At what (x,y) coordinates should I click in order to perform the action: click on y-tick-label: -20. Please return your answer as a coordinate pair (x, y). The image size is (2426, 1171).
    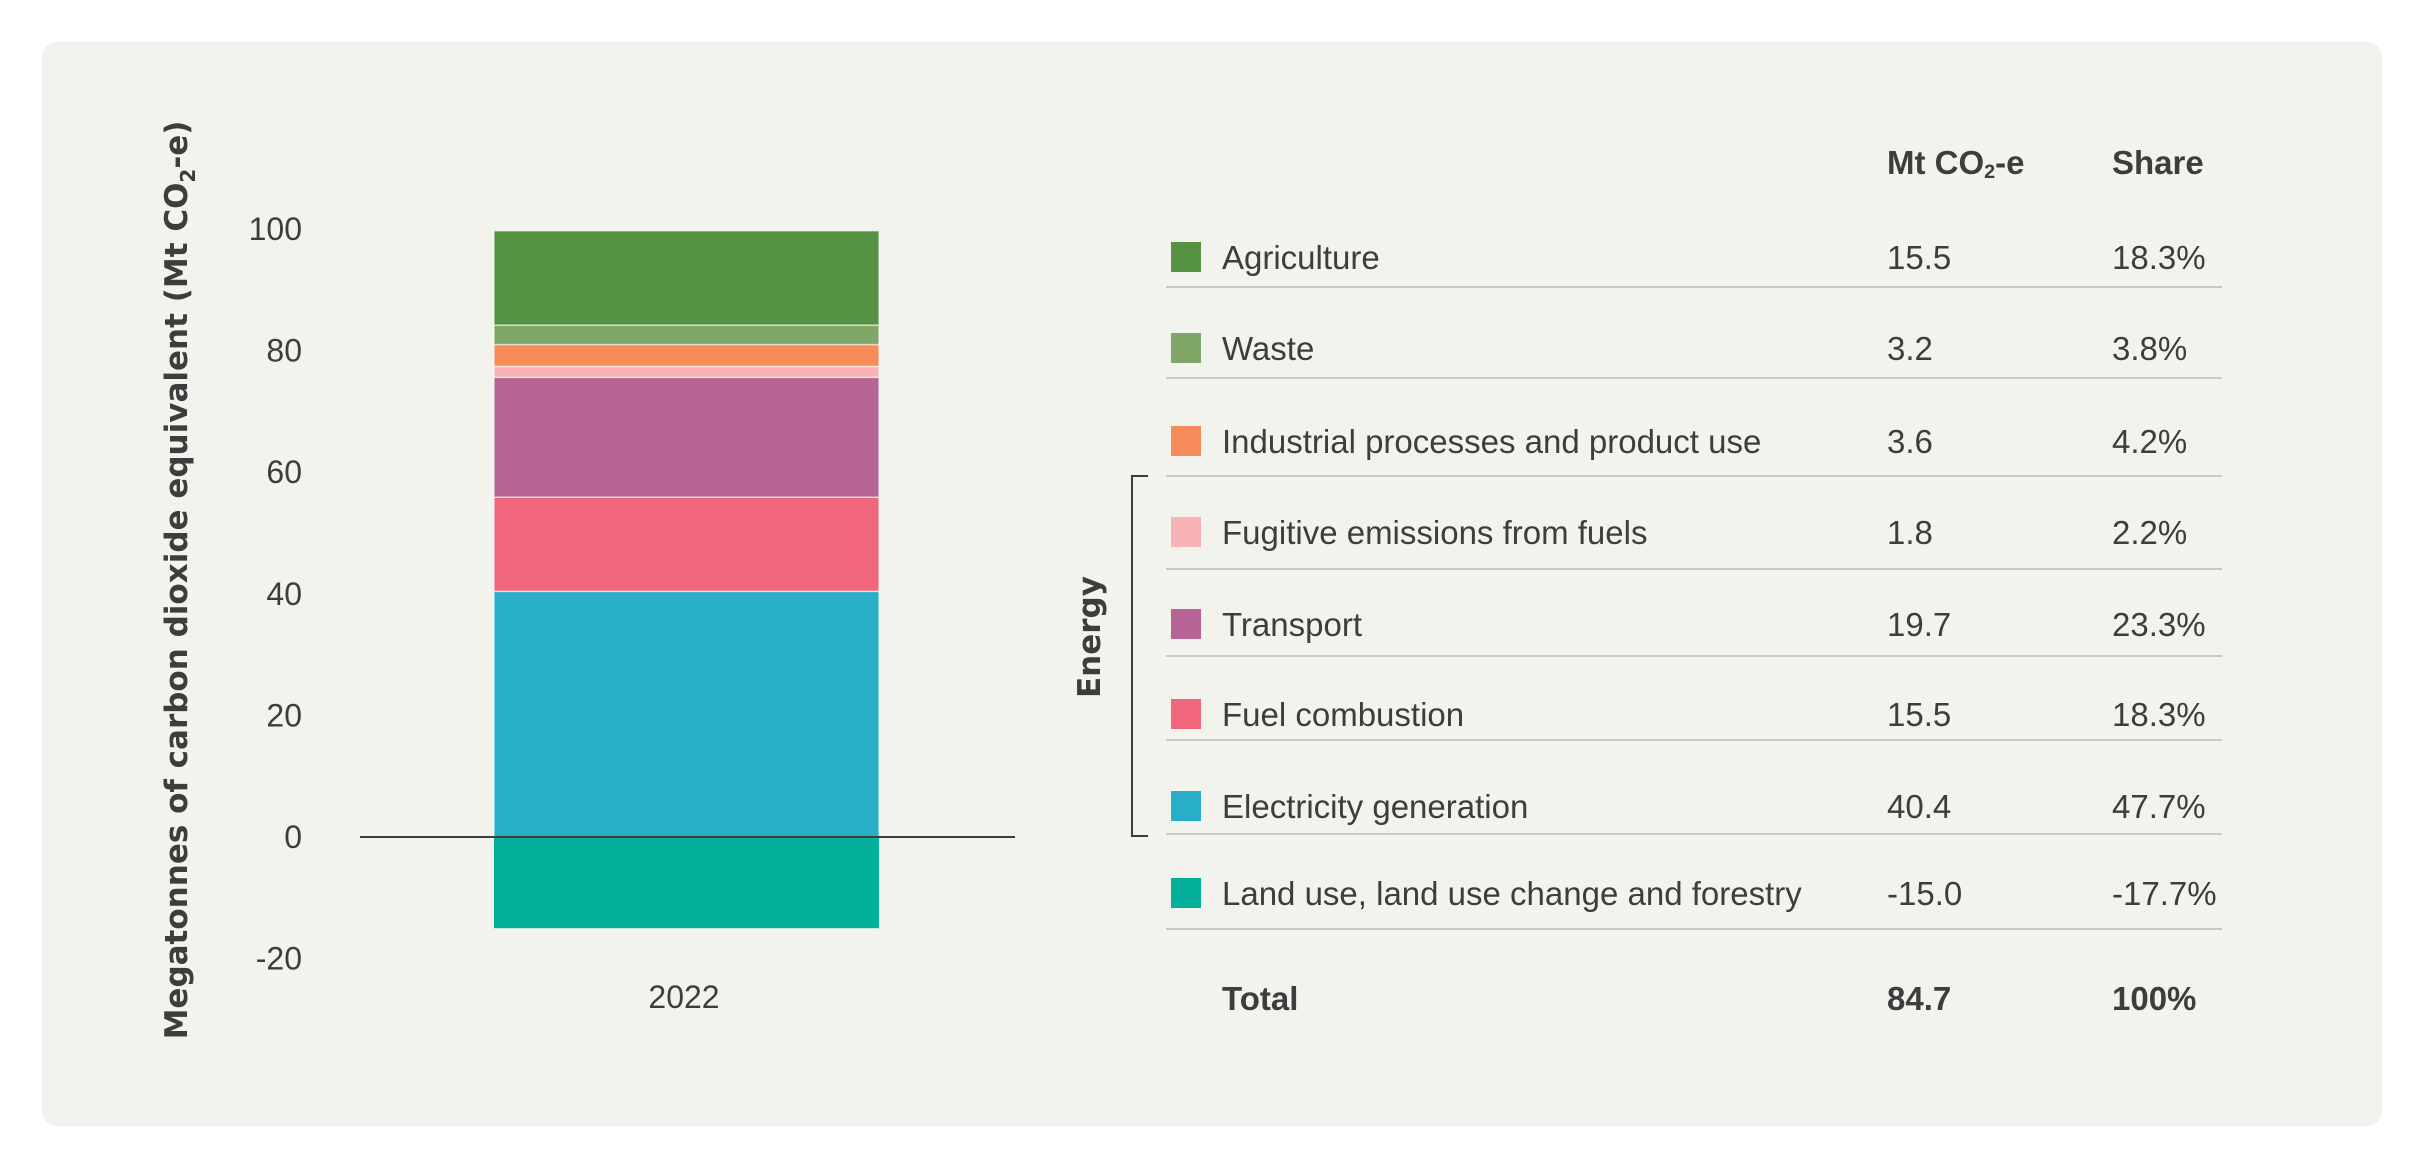
    Looking at the image, I should click on (279, 959).